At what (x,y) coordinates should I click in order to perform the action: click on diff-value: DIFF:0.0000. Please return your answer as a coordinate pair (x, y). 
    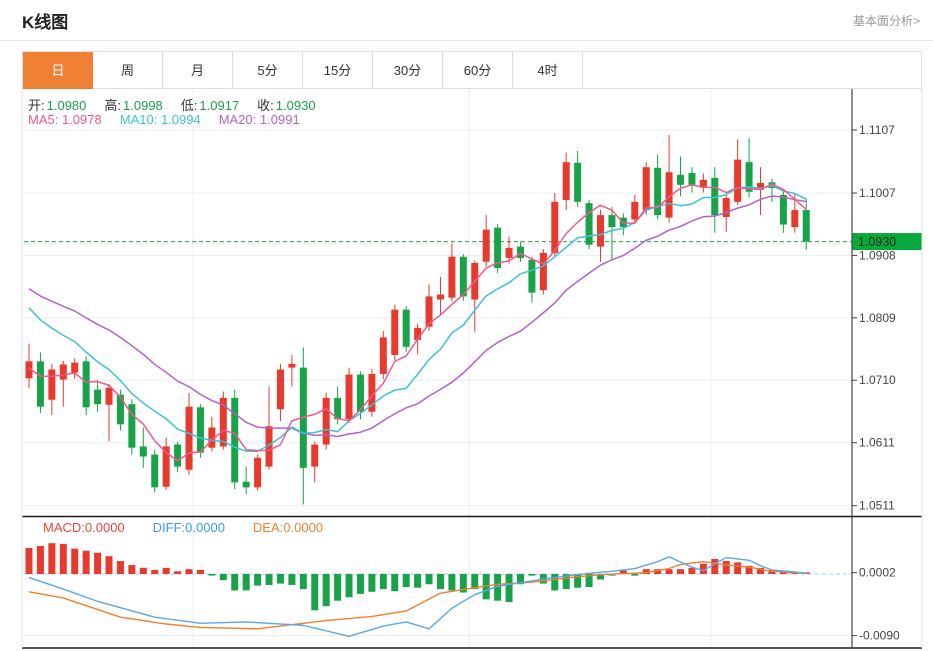
    Looking at the image, I should click on (188, 527).